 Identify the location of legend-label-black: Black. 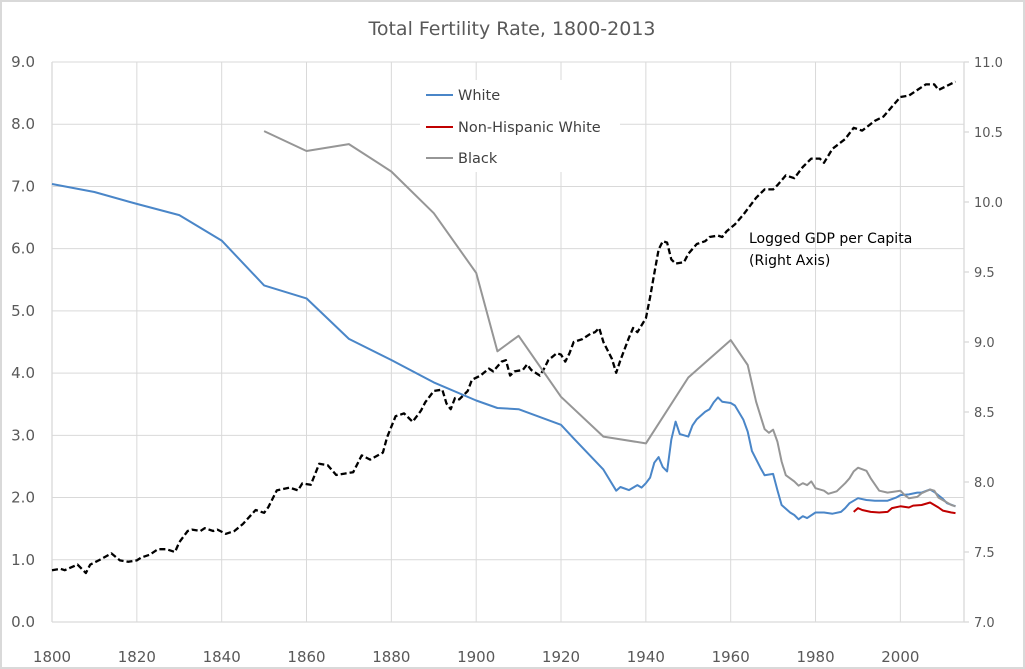
(478, 159).